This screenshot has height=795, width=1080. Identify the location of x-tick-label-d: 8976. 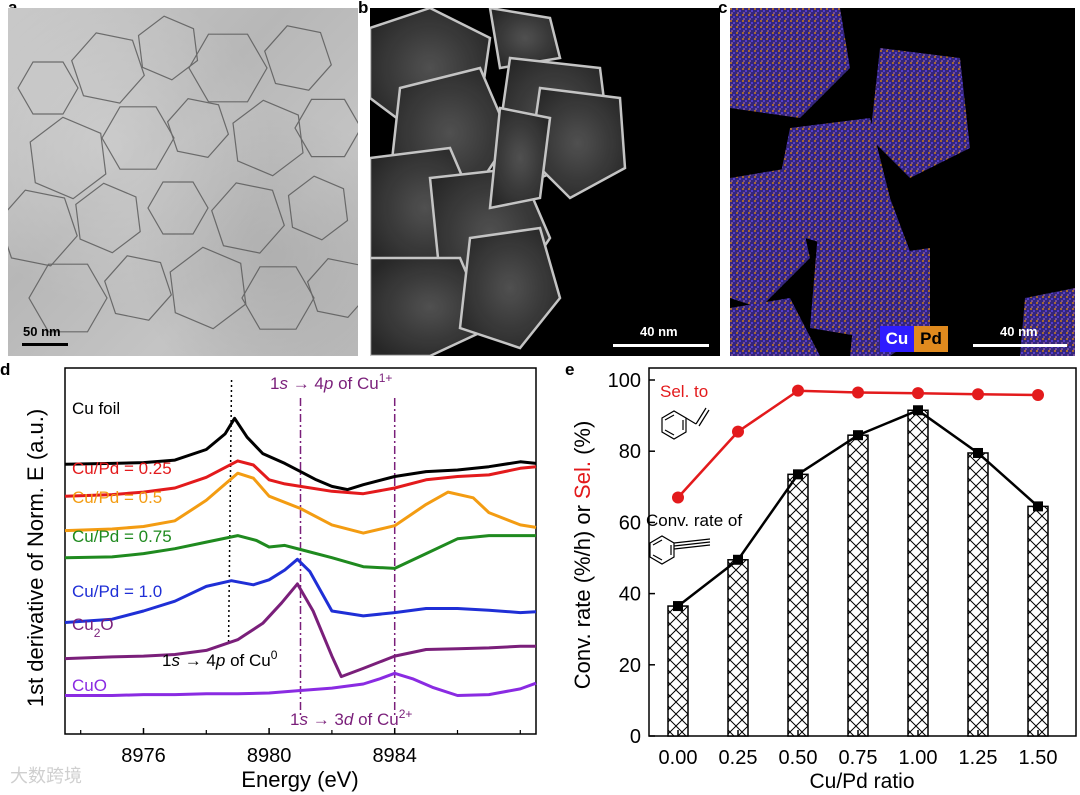
(143, 756).